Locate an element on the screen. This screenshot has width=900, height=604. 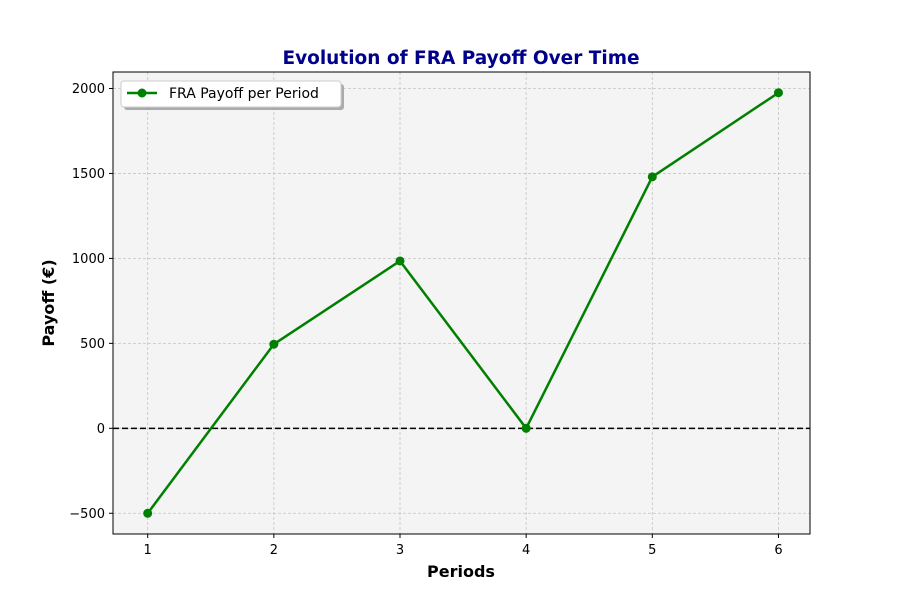
y-axis-ticks: −500 0 500 1000 1500 2000 is located at coordinates (91, 302).